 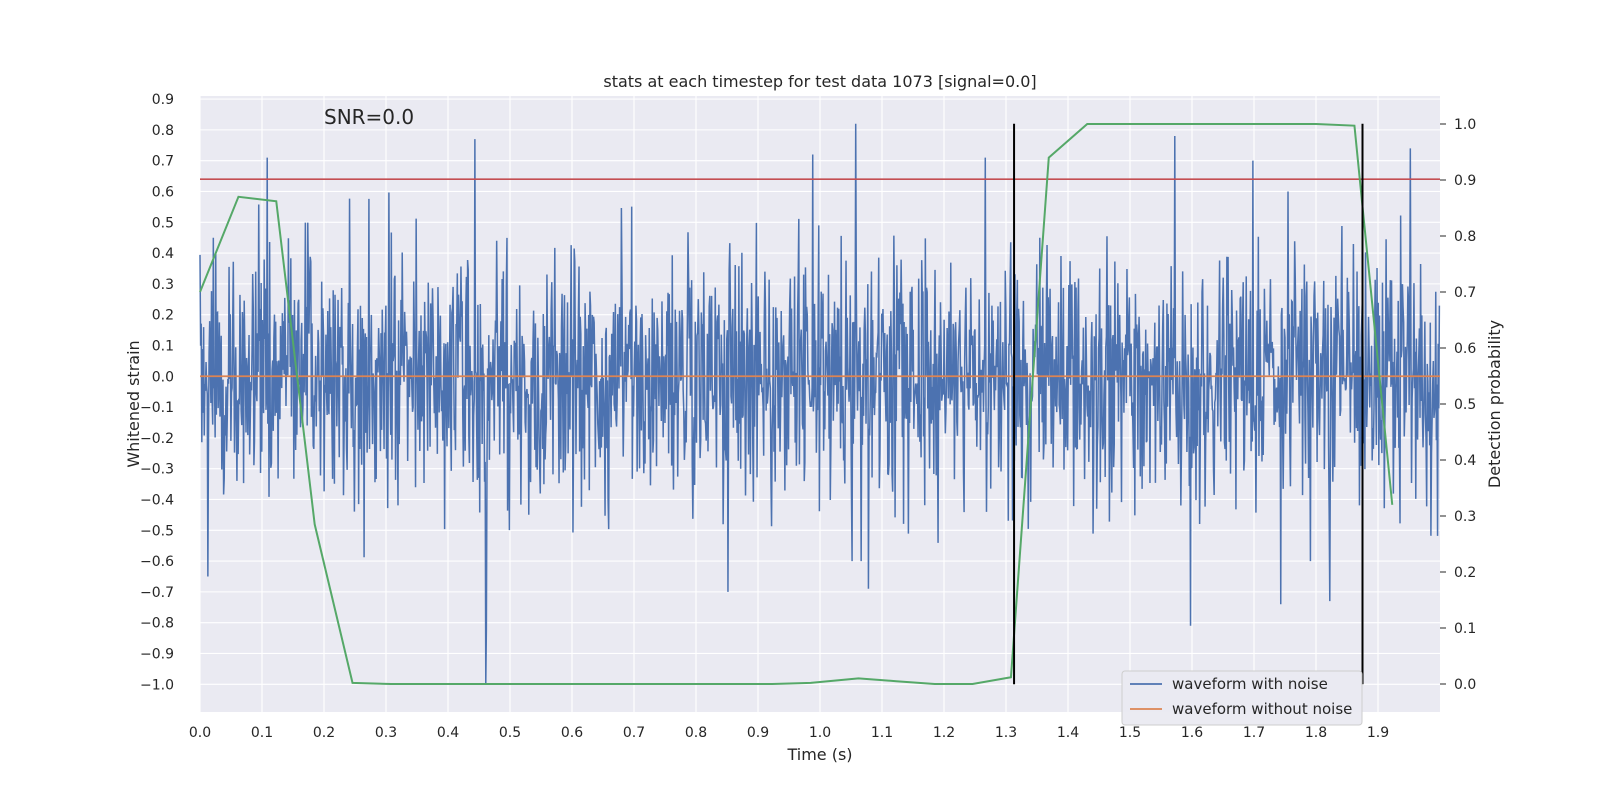 I want to click on y2-tick-label: 0.0, so click(x=1465, y=685).